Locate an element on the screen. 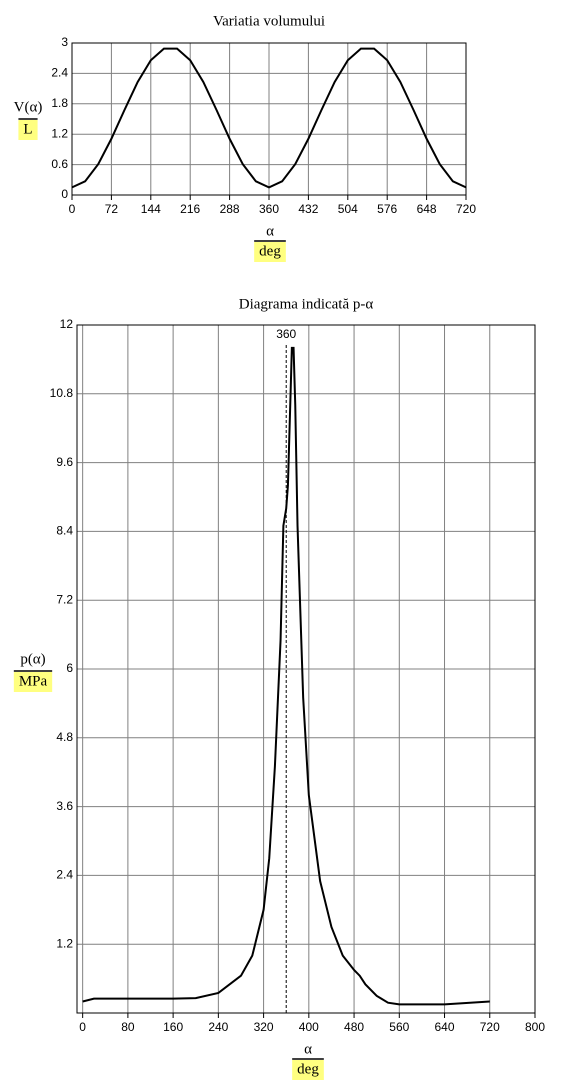 This screenshot has height=1083, width=565. y-tick-label: 0.6 is located at coordinates (59, 164).